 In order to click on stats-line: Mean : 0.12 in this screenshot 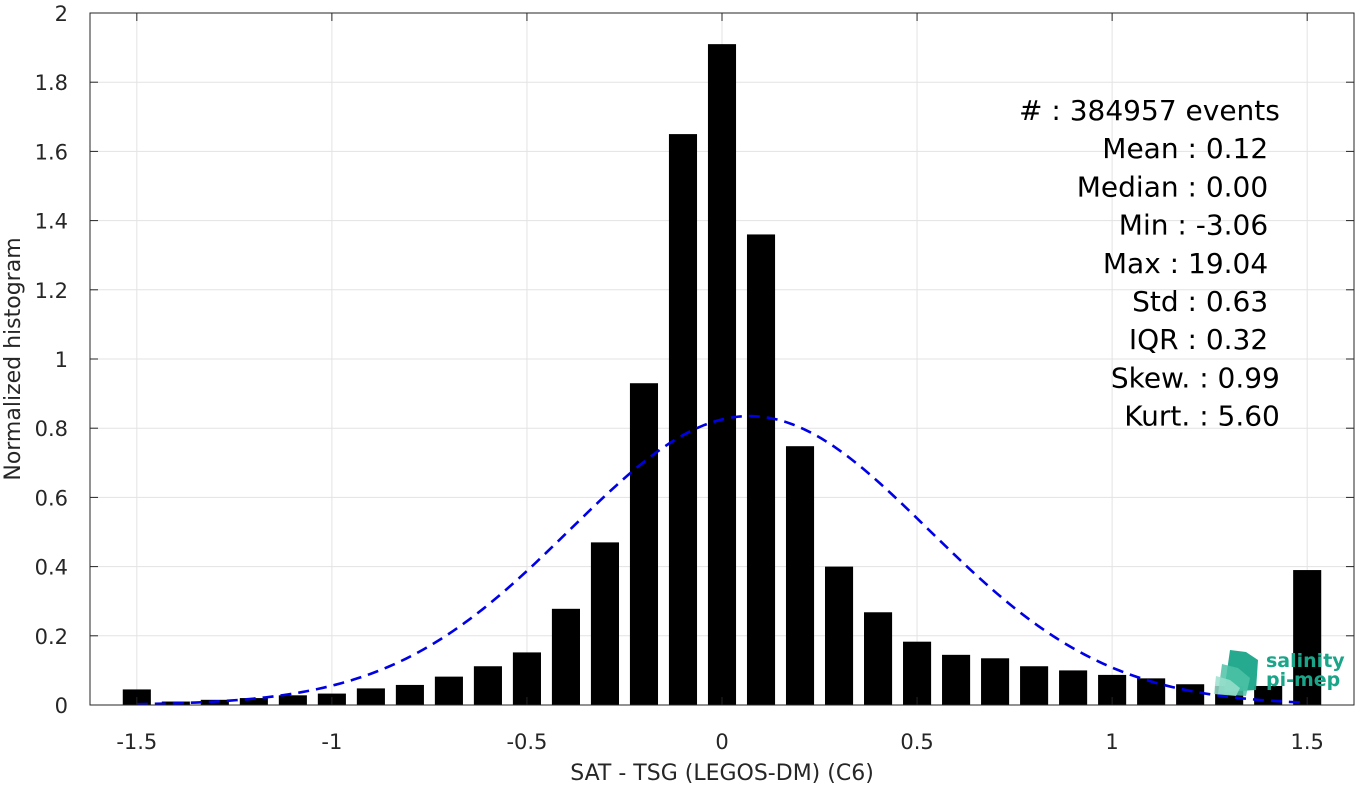, I will do `click(1185, 148)`.